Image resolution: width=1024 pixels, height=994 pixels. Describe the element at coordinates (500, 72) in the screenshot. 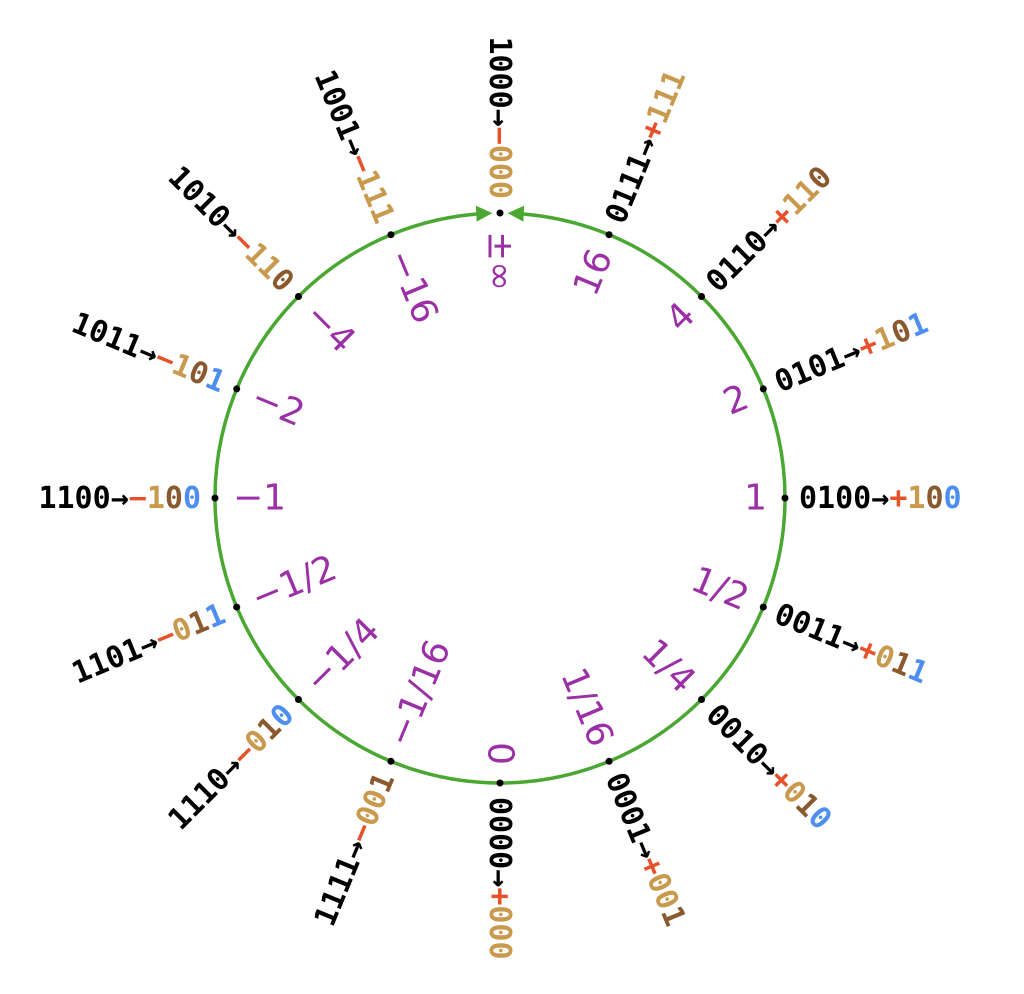

I see `bits-segment: 1000` at that location.